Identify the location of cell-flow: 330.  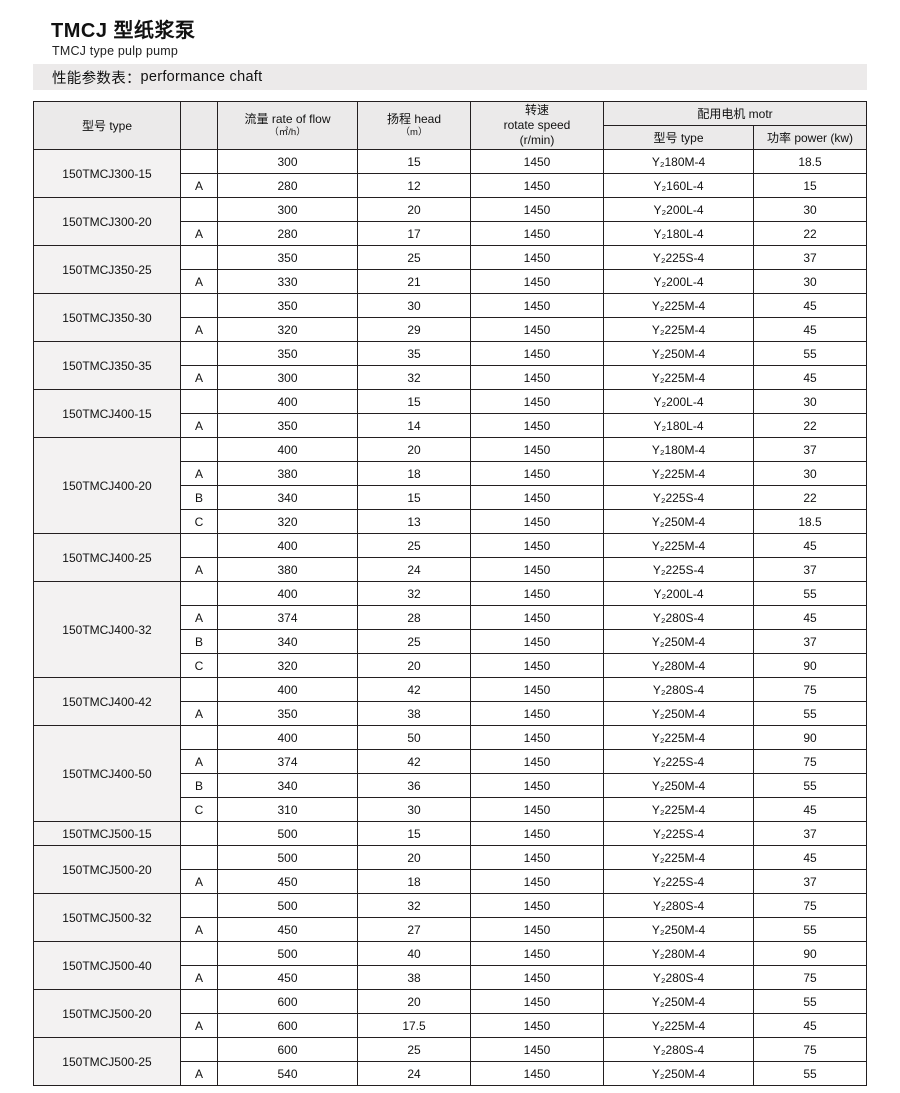
(287, 281).